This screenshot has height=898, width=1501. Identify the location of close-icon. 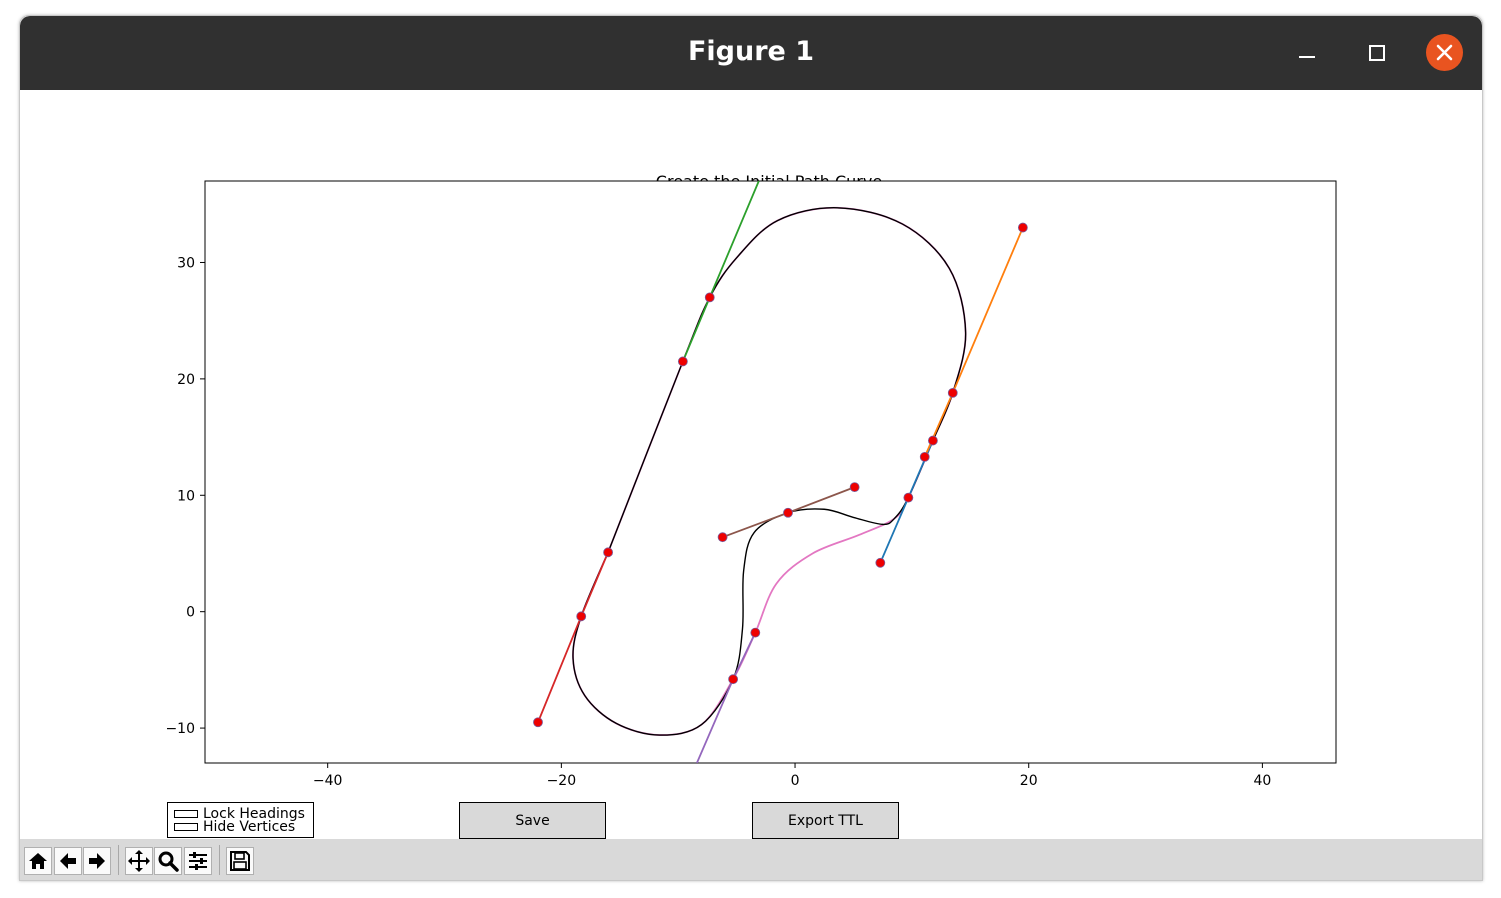
(1444, 52).